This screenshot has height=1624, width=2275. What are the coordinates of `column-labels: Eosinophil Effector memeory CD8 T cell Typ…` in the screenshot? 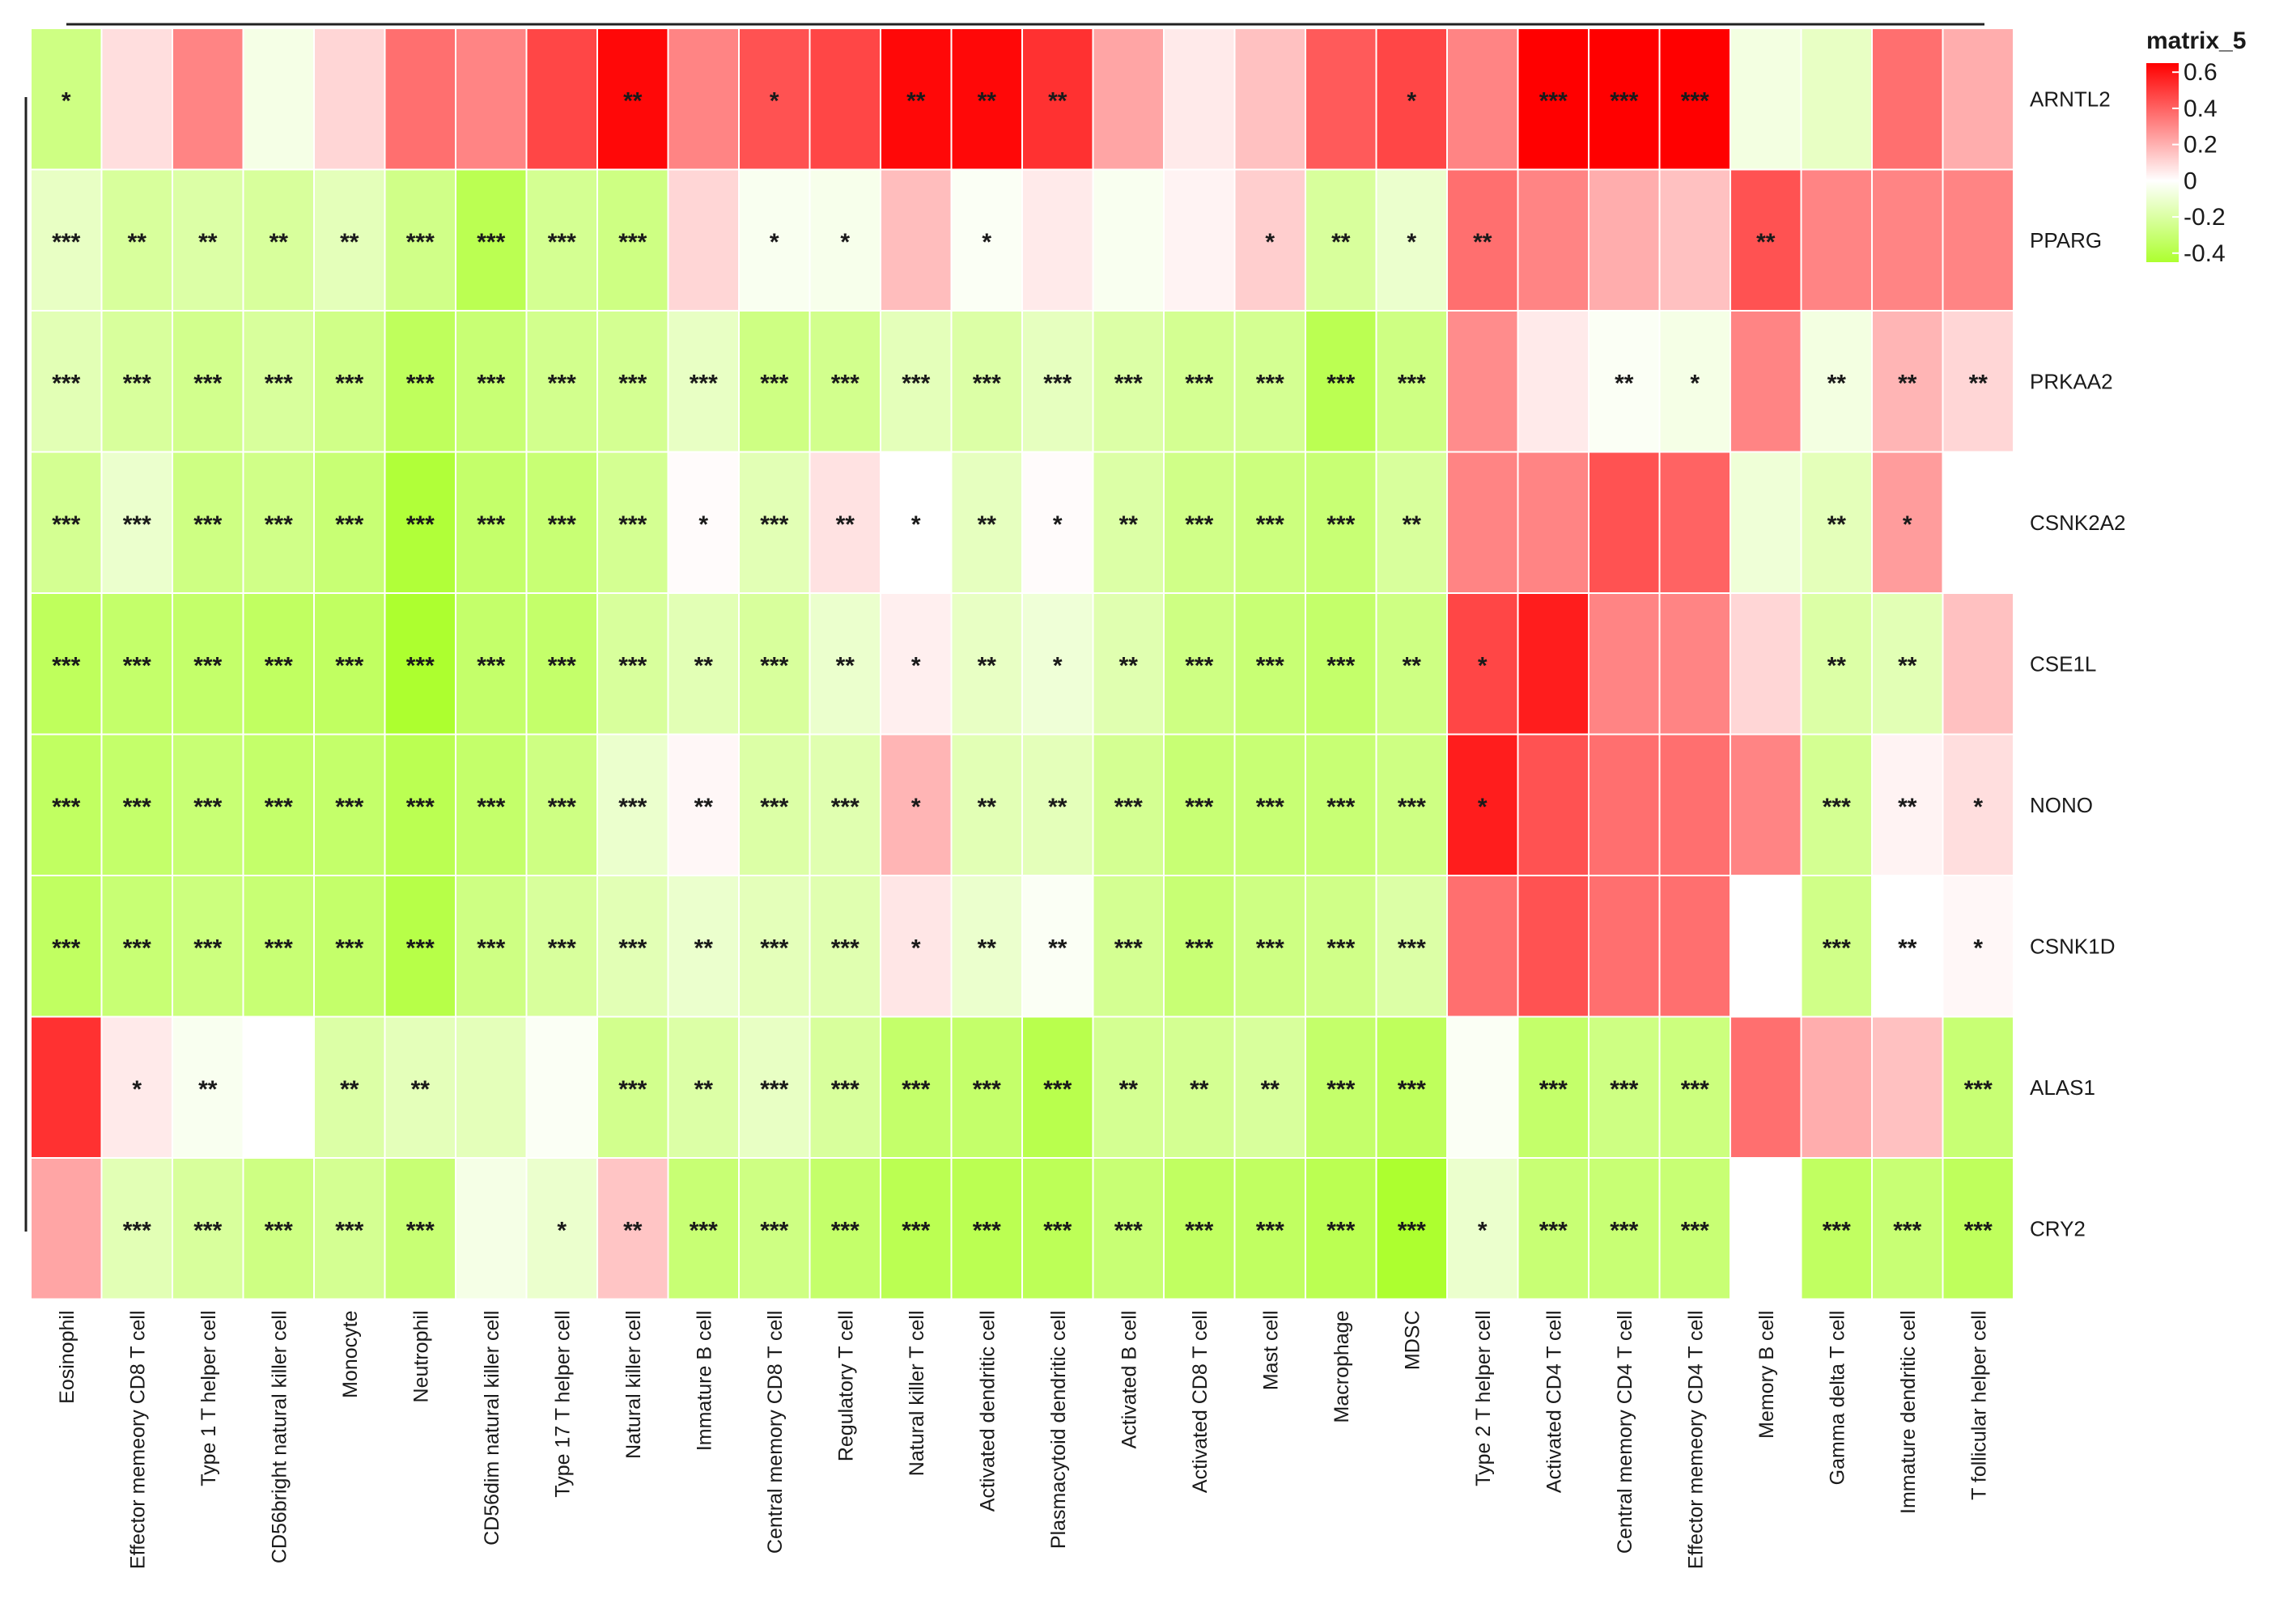 It's located at (1024, 1440).